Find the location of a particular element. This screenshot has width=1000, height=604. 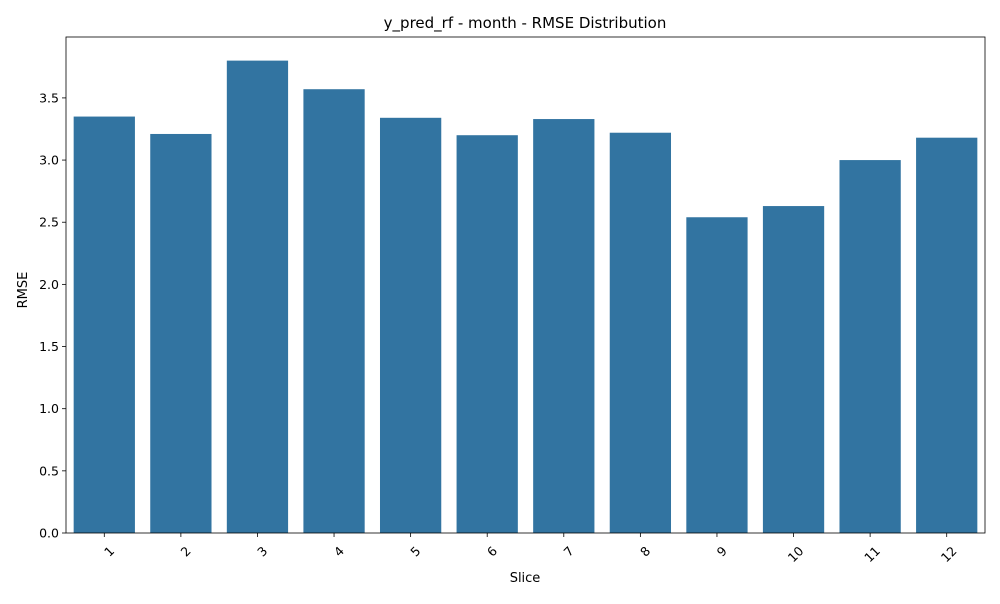

x-tick-label: 4 is located at coordinates (339, 551).